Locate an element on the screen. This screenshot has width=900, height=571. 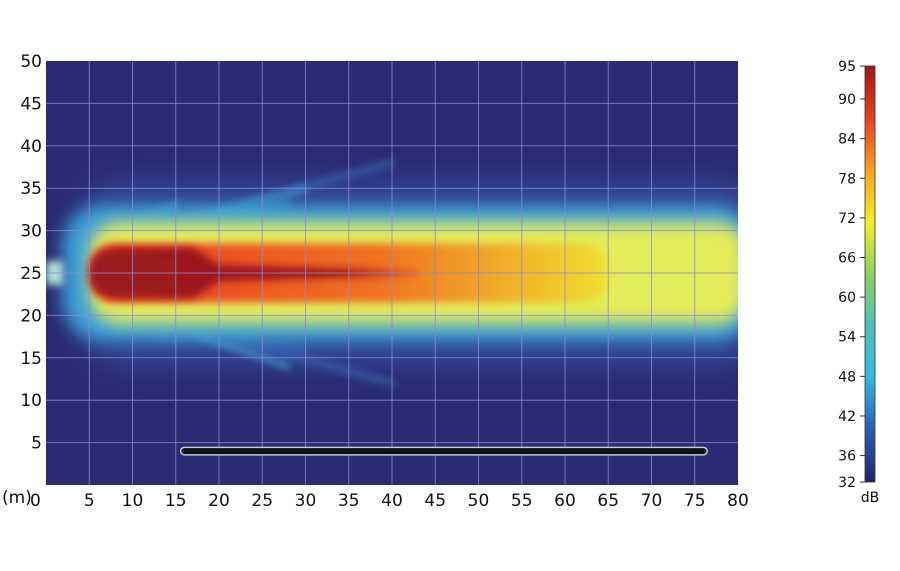
x-tick-label: 50 is located at coordinates (479, 501).